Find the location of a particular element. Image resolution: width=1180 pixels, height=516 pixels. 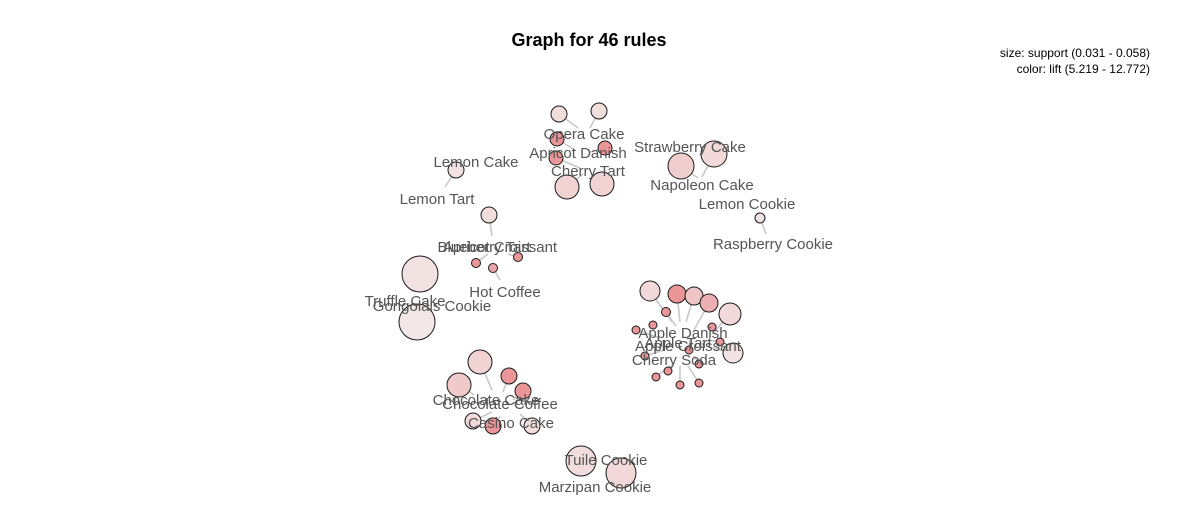

item-label-apricot-croissant: Apricot Croissant is located at coordinates (500, 247).